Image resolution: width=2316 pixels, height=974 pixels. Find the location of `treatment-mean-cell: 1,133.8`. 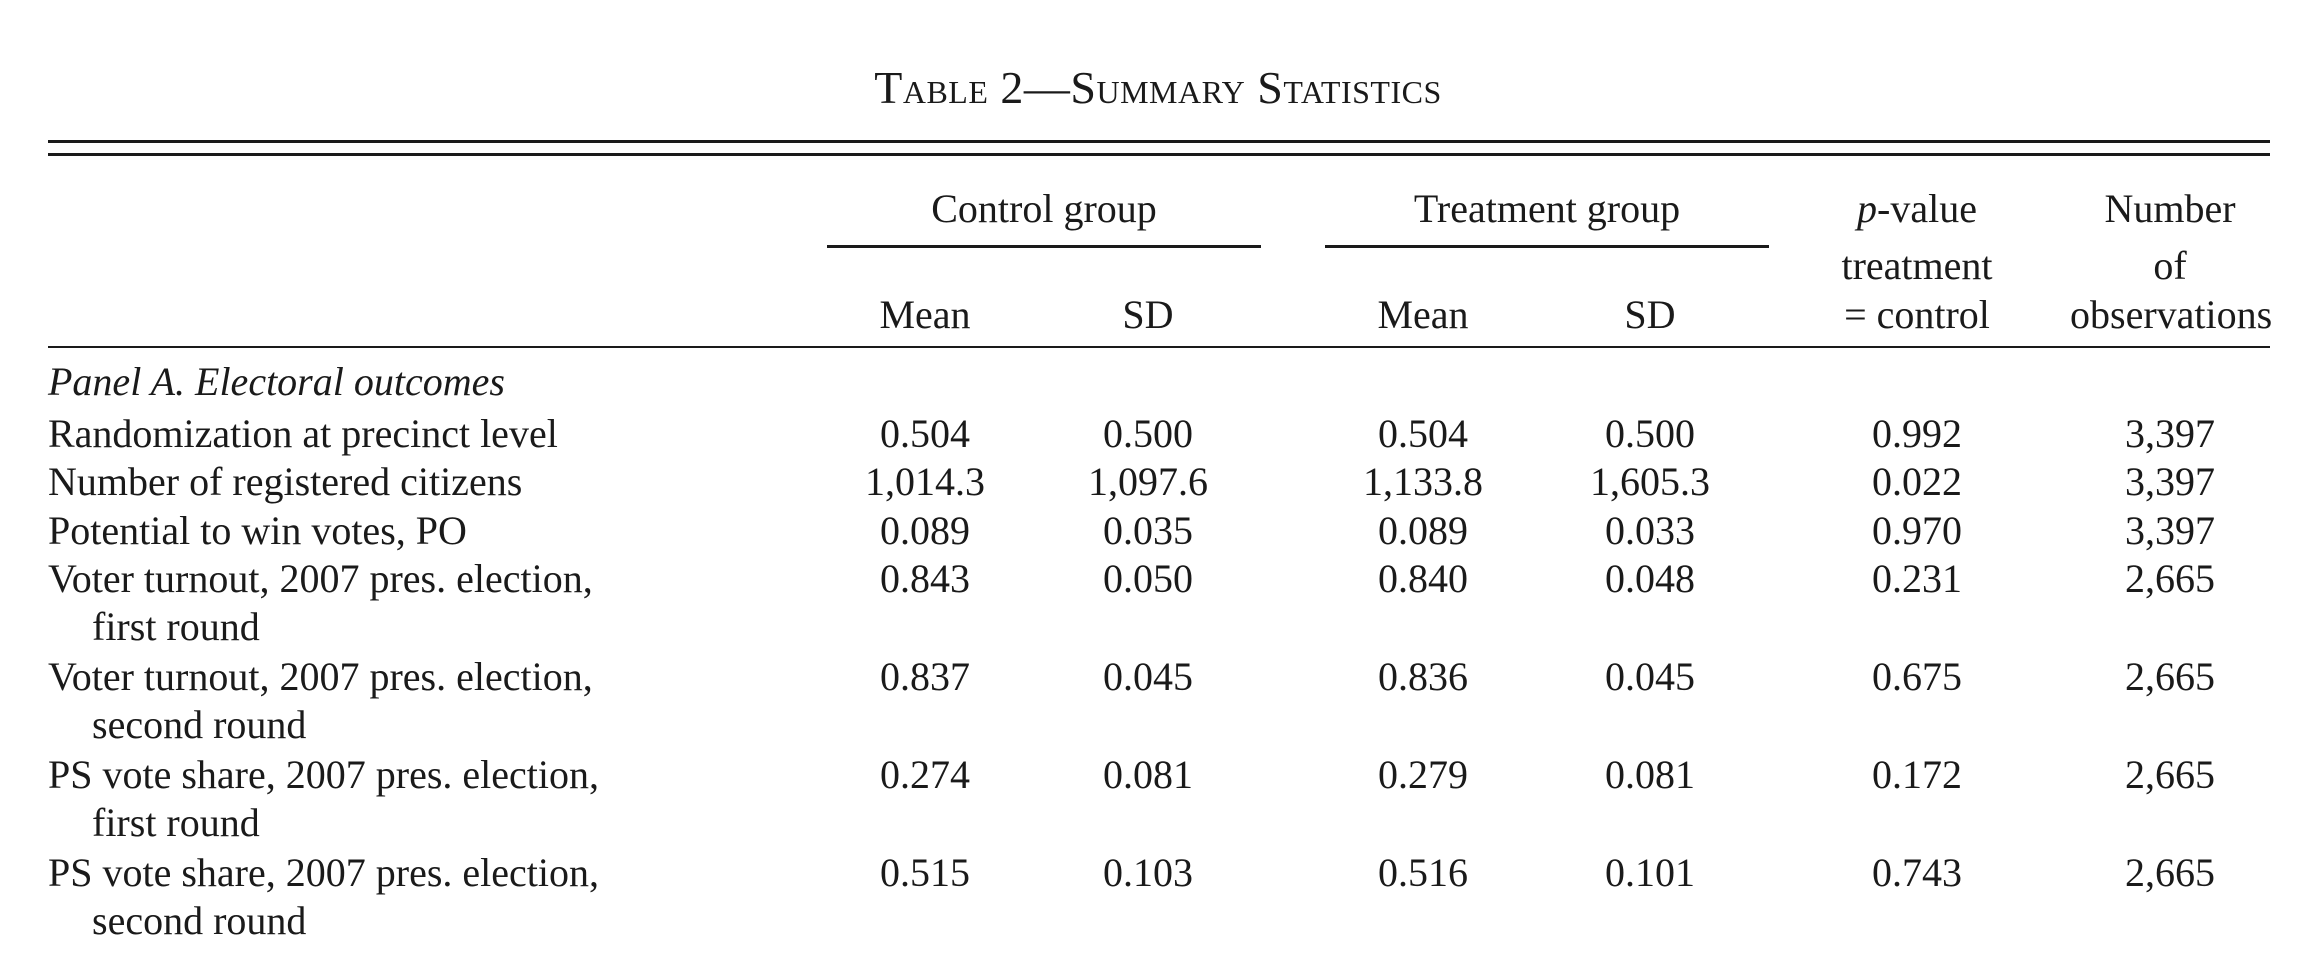

treatment-mean-cell: 1,133.8 is located at coordinates (1423, 481).